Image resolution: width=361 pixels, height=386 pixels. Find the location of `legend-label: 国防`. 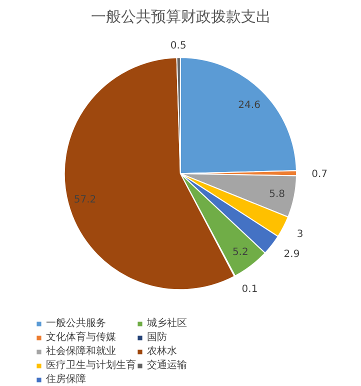

legend-label: 国防 is located at coordinates (157, 337).